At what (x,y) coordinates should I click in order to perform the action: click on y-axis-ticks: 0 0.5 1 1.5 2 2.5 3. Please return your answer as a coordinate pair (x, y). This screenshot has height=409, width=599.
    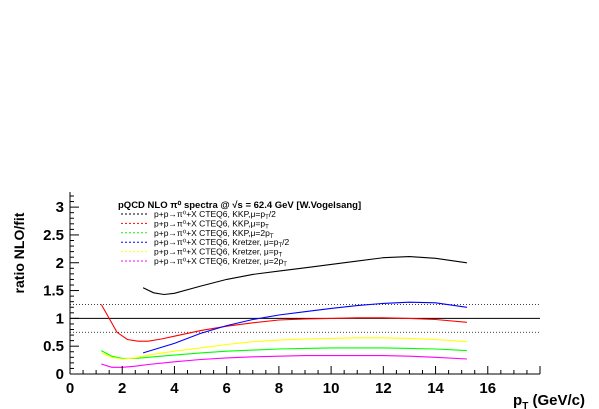
    Looking at the image, I should click on (61, 289).